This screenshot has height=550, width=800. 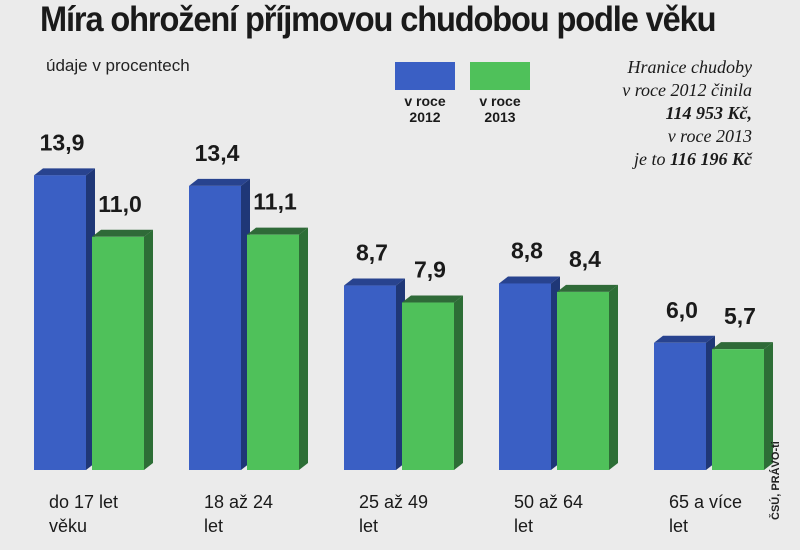 What do you see at coordinates (527, 250) in the screenshot?
I see `value-label: 8,8` at bounding box center [527, 250].